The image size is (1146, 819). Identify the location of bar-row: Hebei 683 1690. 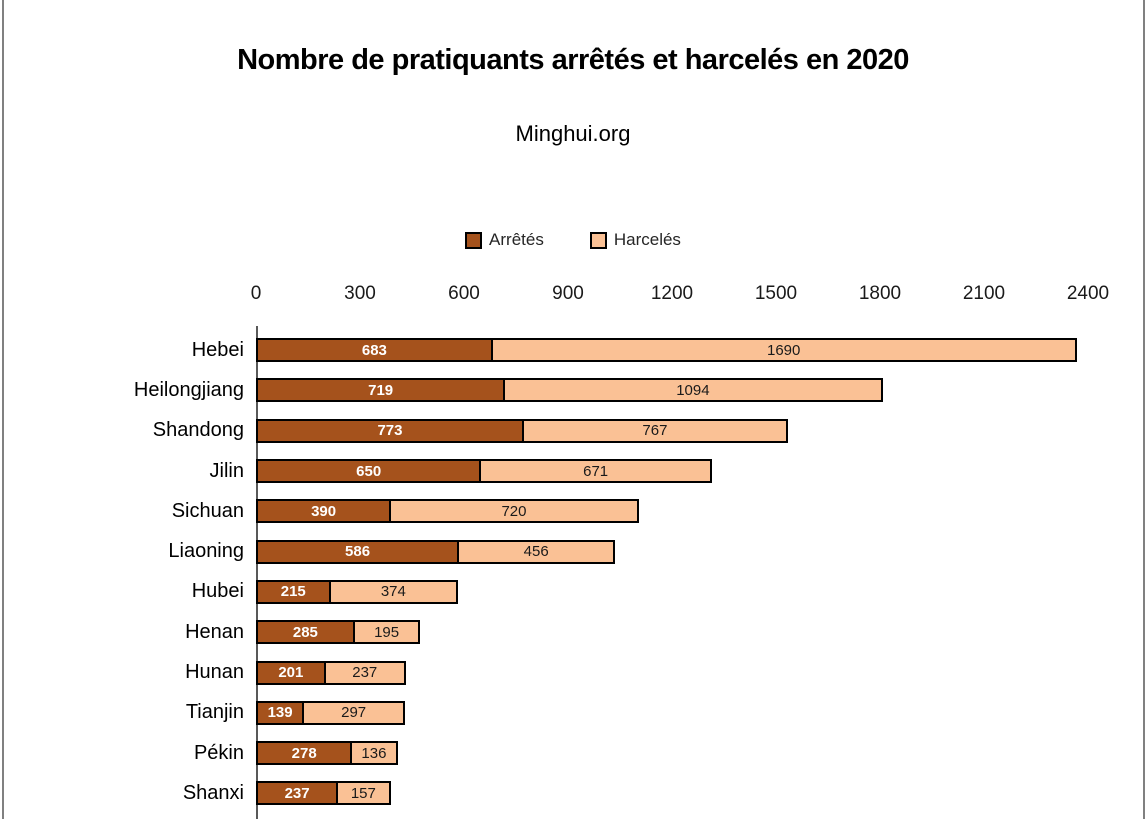
(573, 350).